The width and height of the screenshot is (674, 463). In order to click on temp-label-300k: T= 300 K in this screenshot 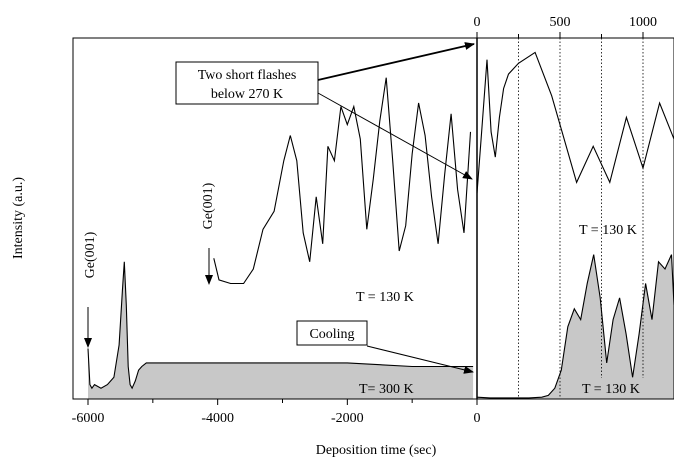, I will do `click(386, 389)`.